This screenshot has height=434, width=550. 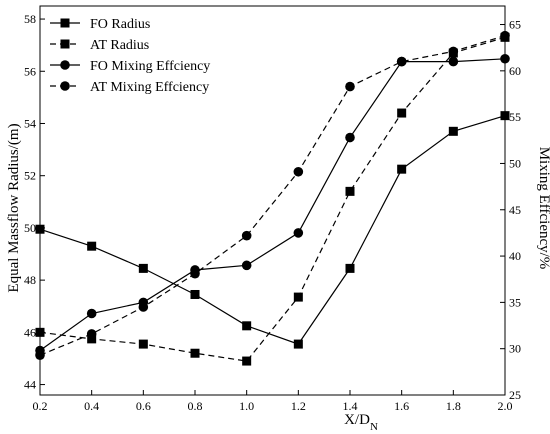 I want to click on legend-entry: FO Radius, so click(x=100, y=24).